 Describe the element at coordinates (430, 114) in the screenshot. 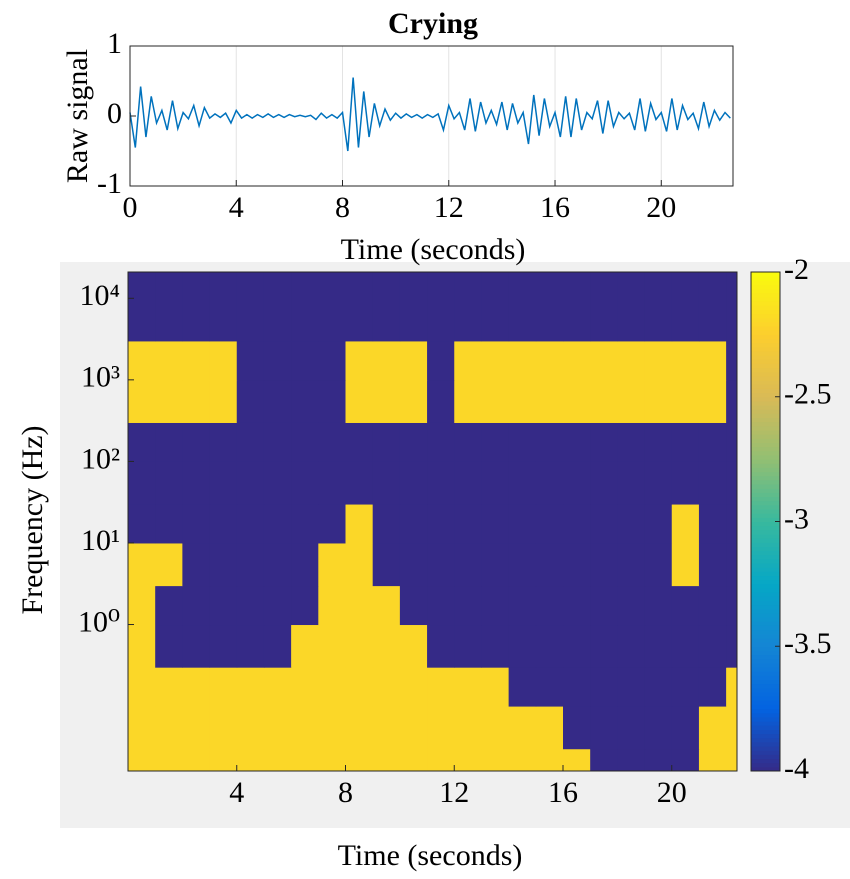

I see `signal-line` at that location.